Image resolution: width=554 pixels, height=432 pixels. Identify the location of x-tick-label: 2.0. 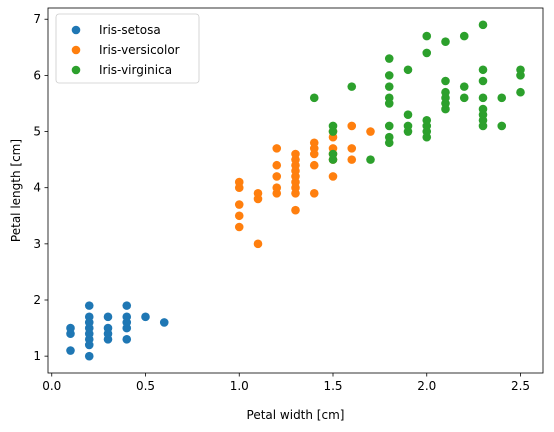
(426, 386).